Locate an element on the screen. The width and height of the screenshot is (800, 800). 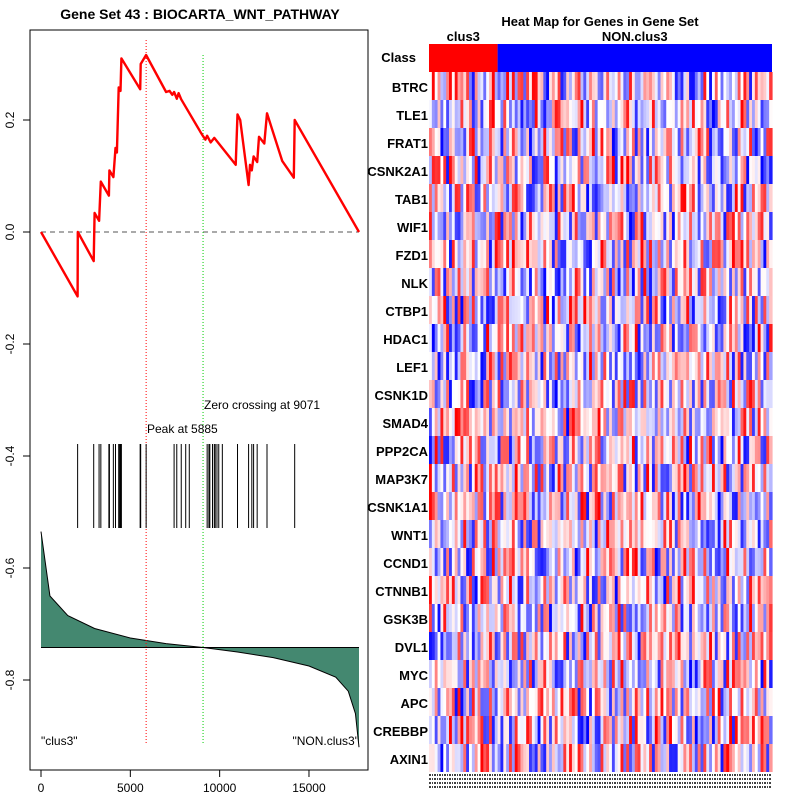
gene-label: HDAC1 is located at coordinates (405, 339).